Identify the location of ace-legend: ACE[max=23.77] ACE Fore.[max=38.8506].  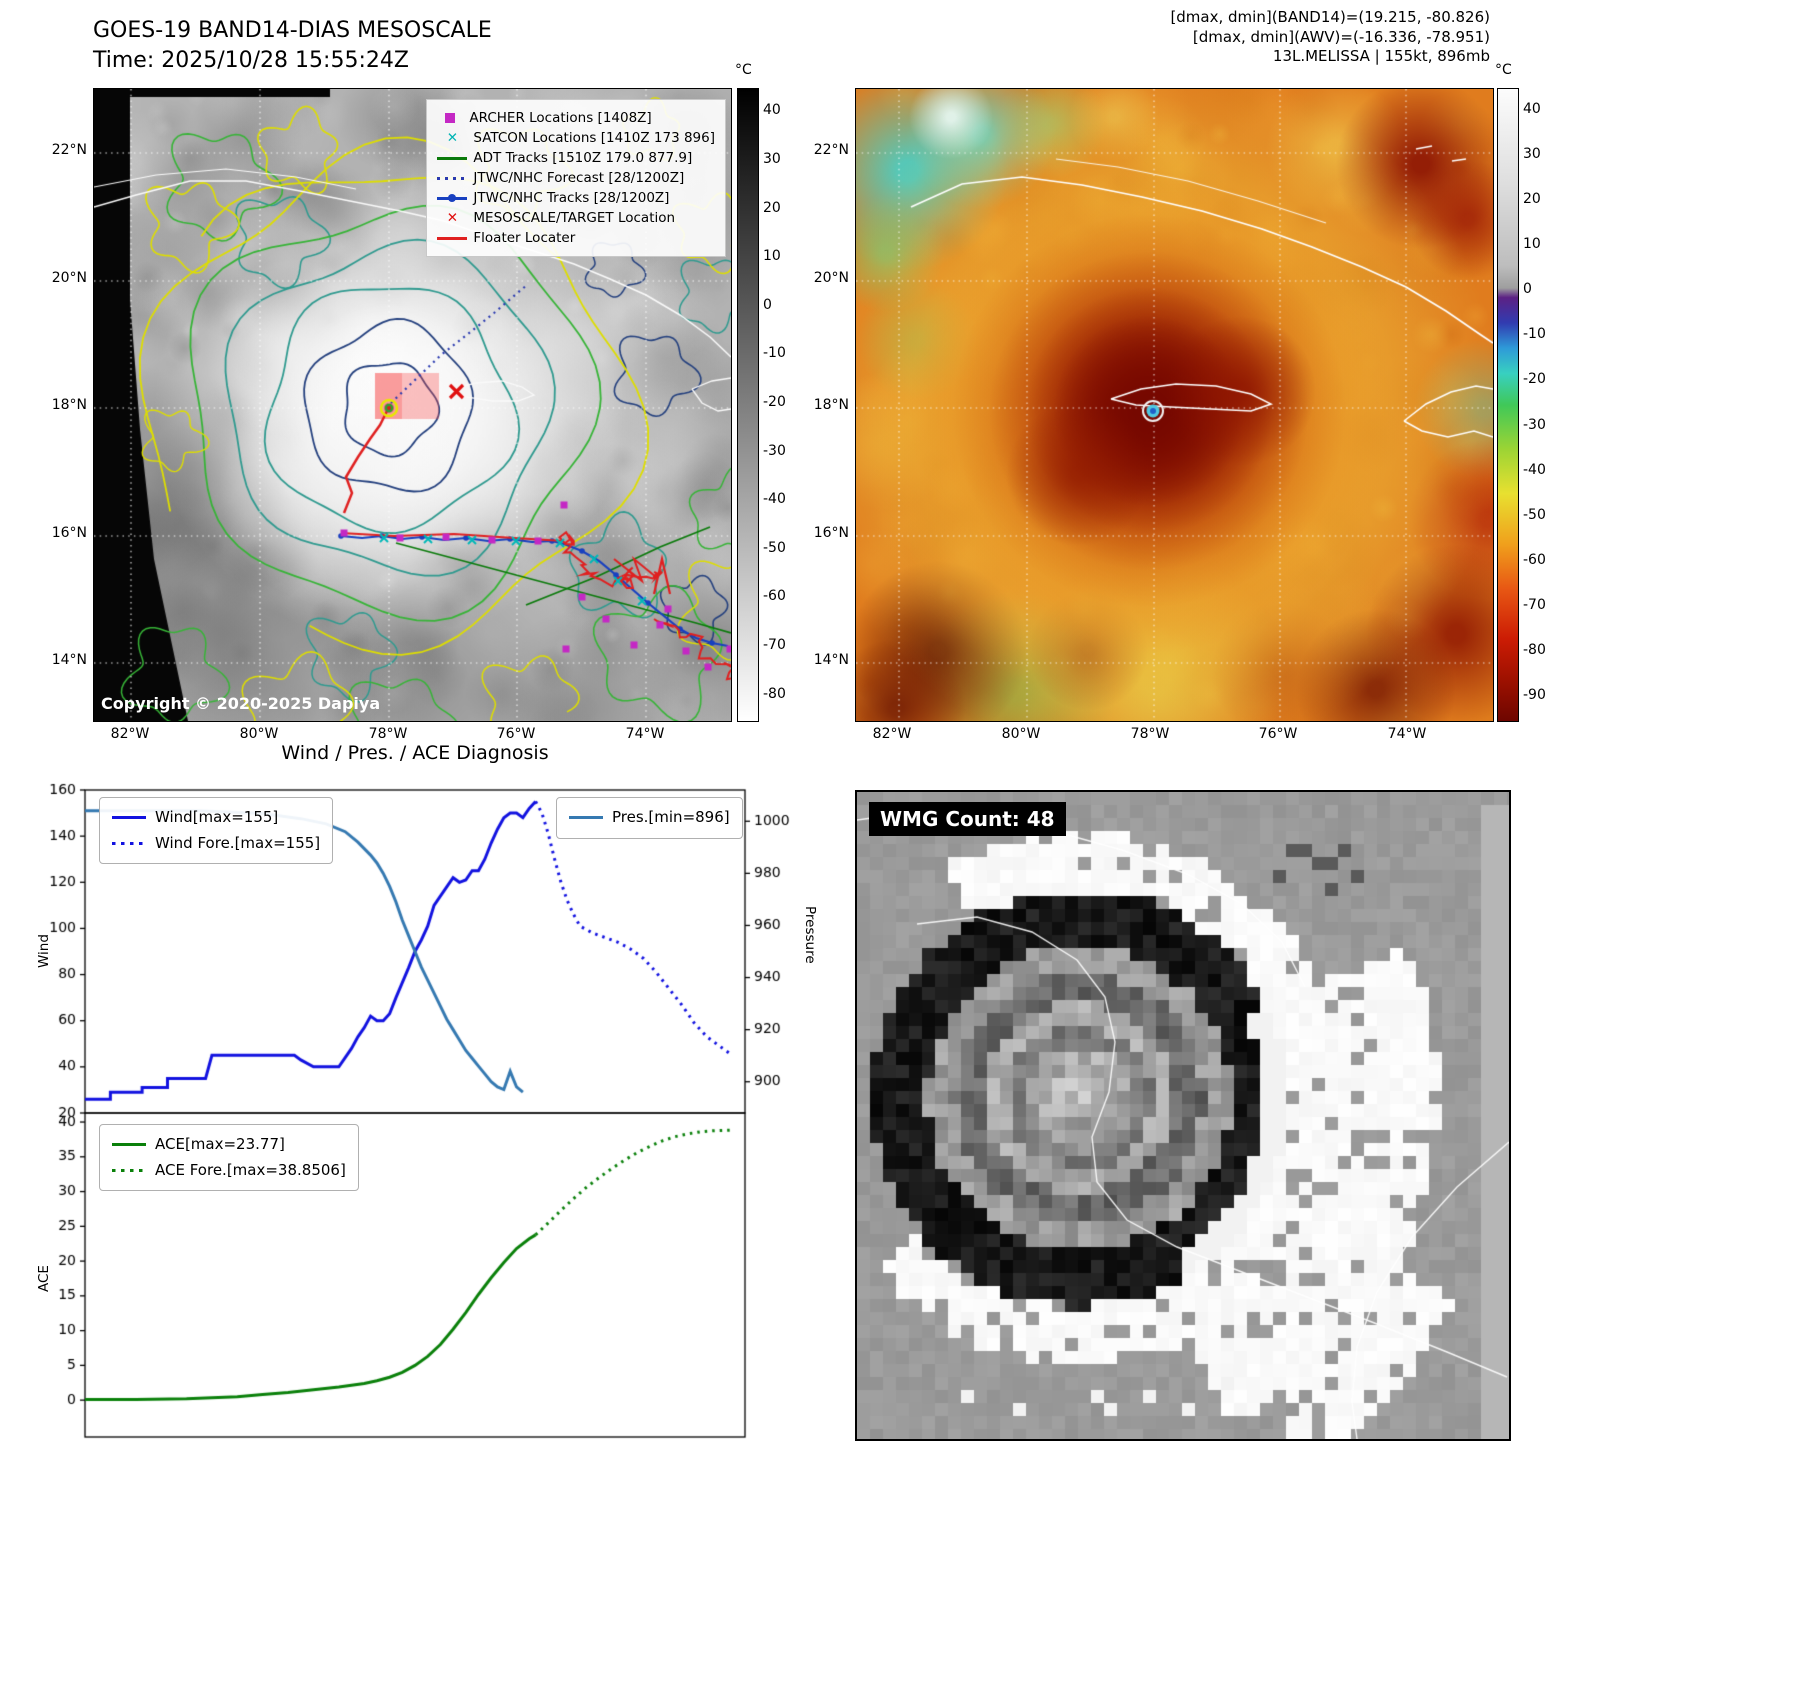
(229, 1157).